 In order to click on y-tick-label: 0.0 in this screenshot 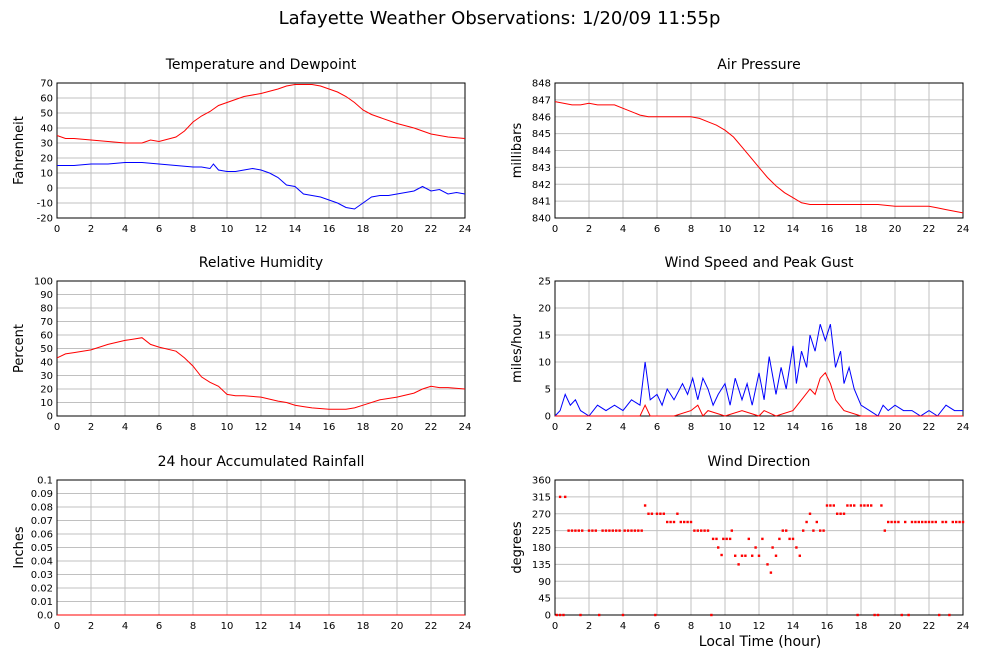, I will do `click(45, 616)`.